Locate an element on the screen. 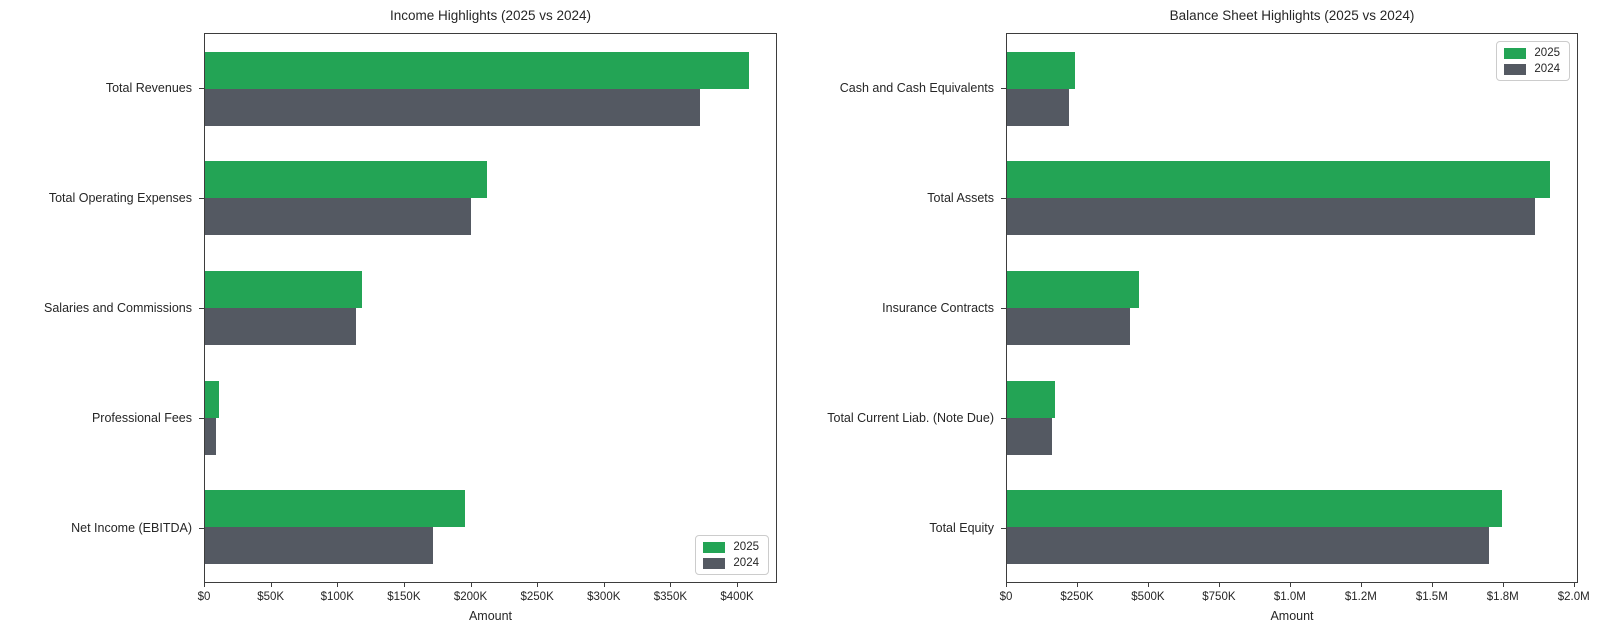 This screenshot has height=640, width=1600. x-tick-label: $300K is located at coordinates (604, 597).